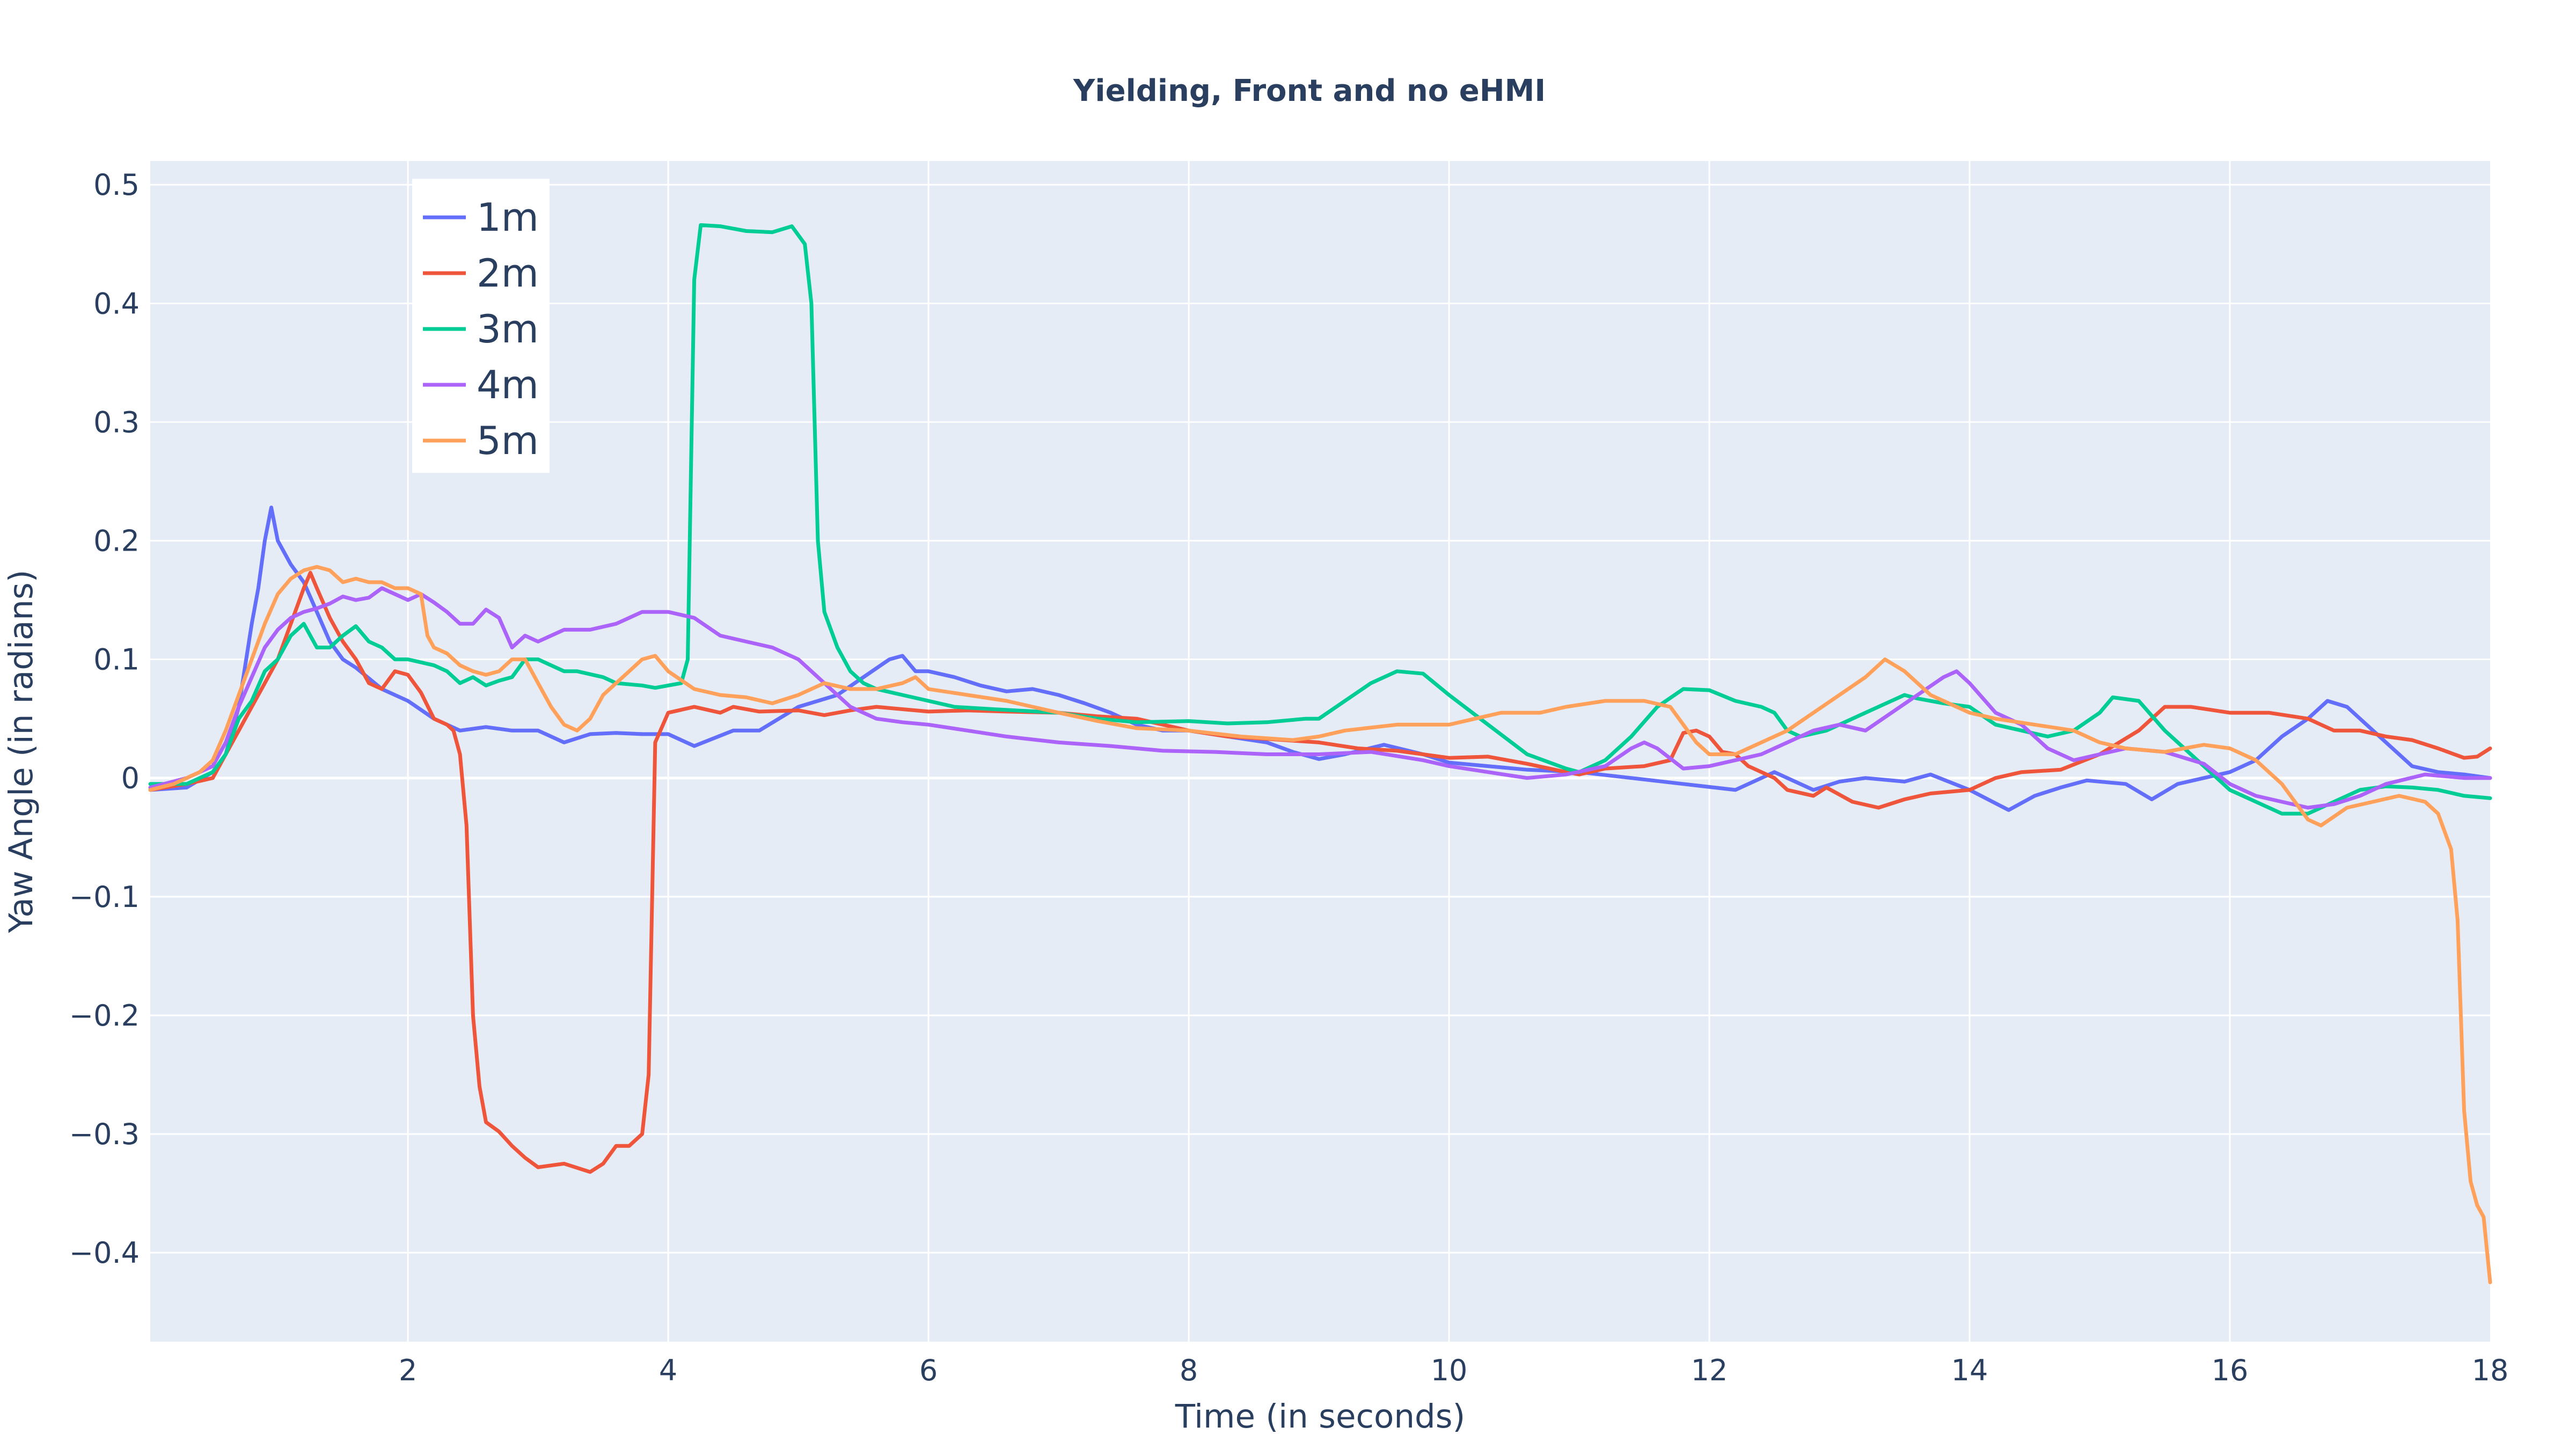 This screenshot has width=2576, height=1449. Describe the element at coordinates (508, 384) in the screenshot. I see `legend-label: 4m` at that location.